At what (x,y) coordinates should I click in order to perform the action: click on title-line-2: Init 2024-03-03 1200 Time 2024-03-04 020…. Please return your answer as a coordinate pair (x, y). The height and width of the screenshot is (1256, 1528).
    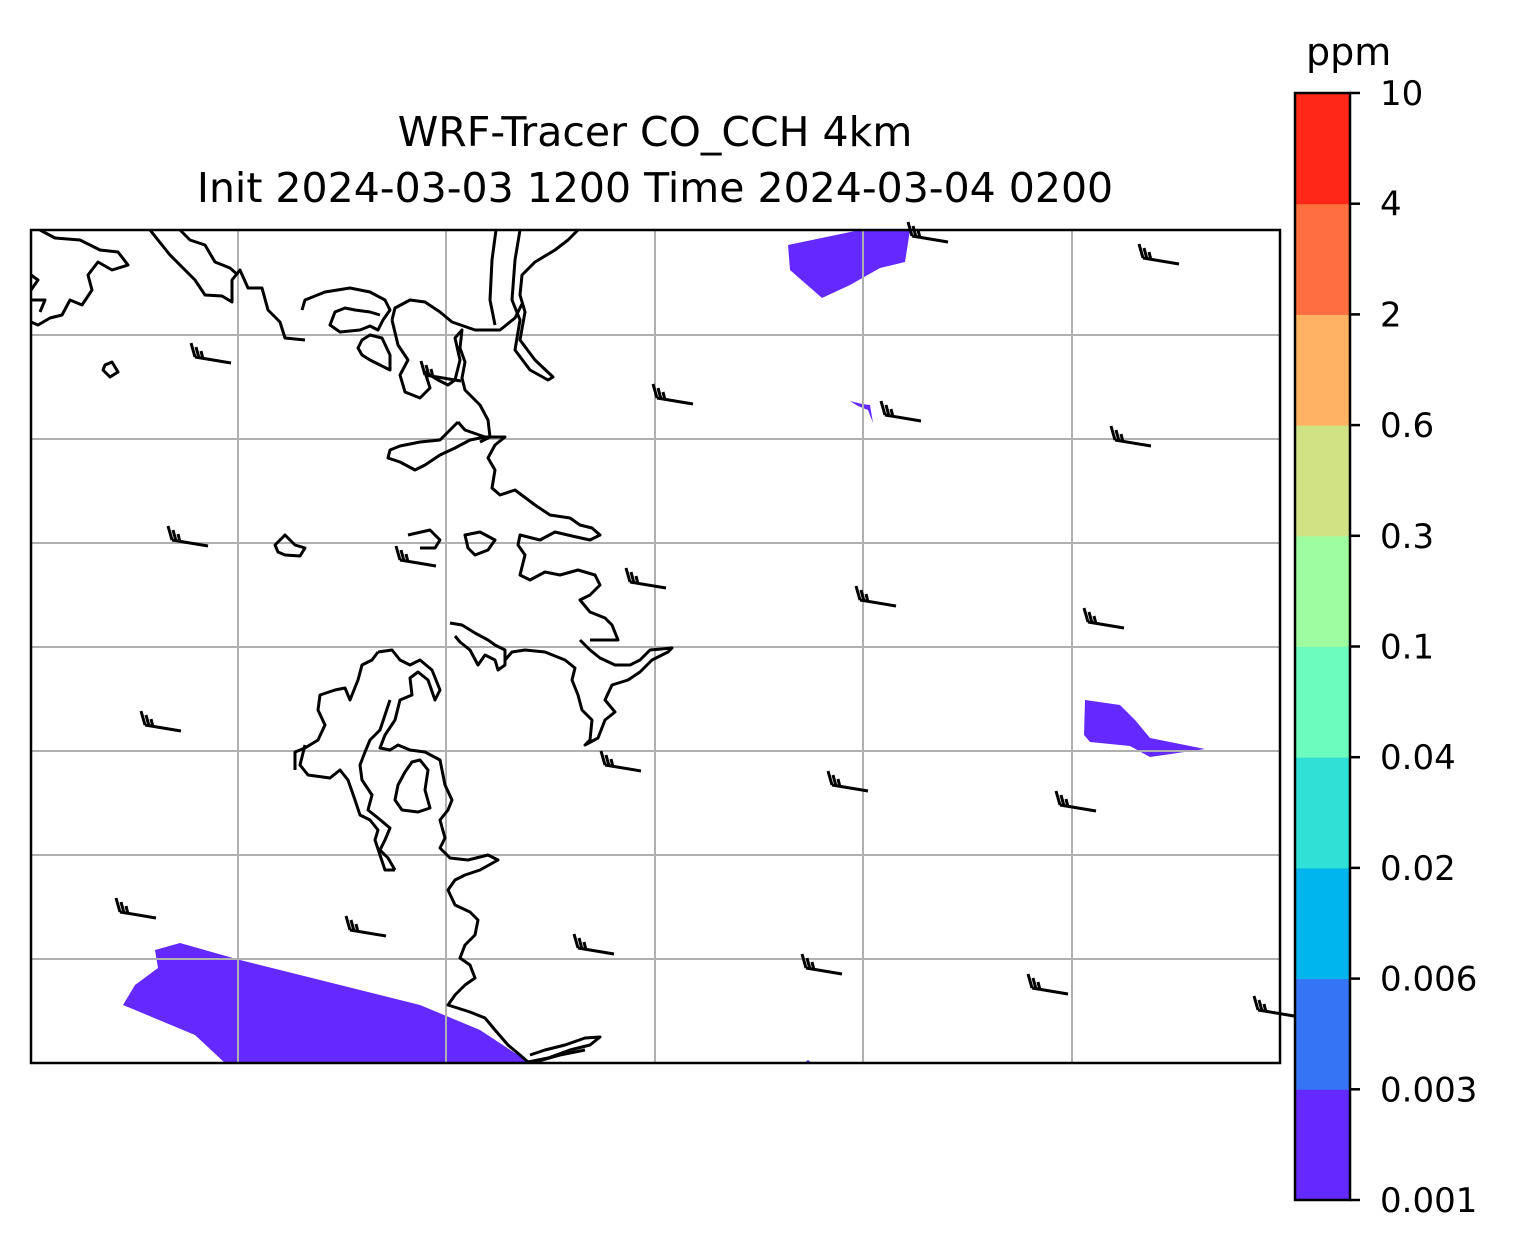
    Looking at the image, I should click on (655, 188).